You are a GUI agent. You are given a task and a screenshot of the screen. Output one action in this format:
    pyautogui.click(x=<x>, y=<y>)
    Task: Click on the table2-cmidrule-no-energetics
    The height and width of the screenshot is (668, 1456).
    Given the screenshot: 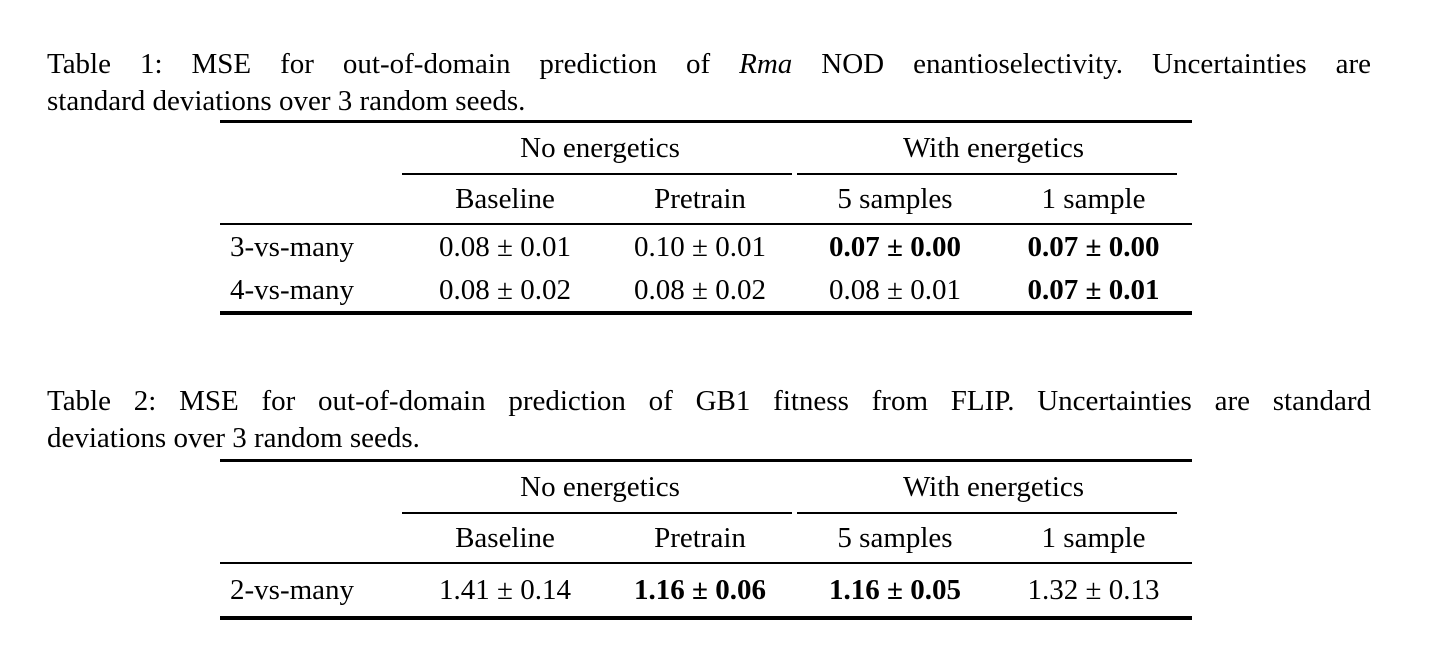 What is the action you would take?
    pyautogui.click(x=597, y=513)
    